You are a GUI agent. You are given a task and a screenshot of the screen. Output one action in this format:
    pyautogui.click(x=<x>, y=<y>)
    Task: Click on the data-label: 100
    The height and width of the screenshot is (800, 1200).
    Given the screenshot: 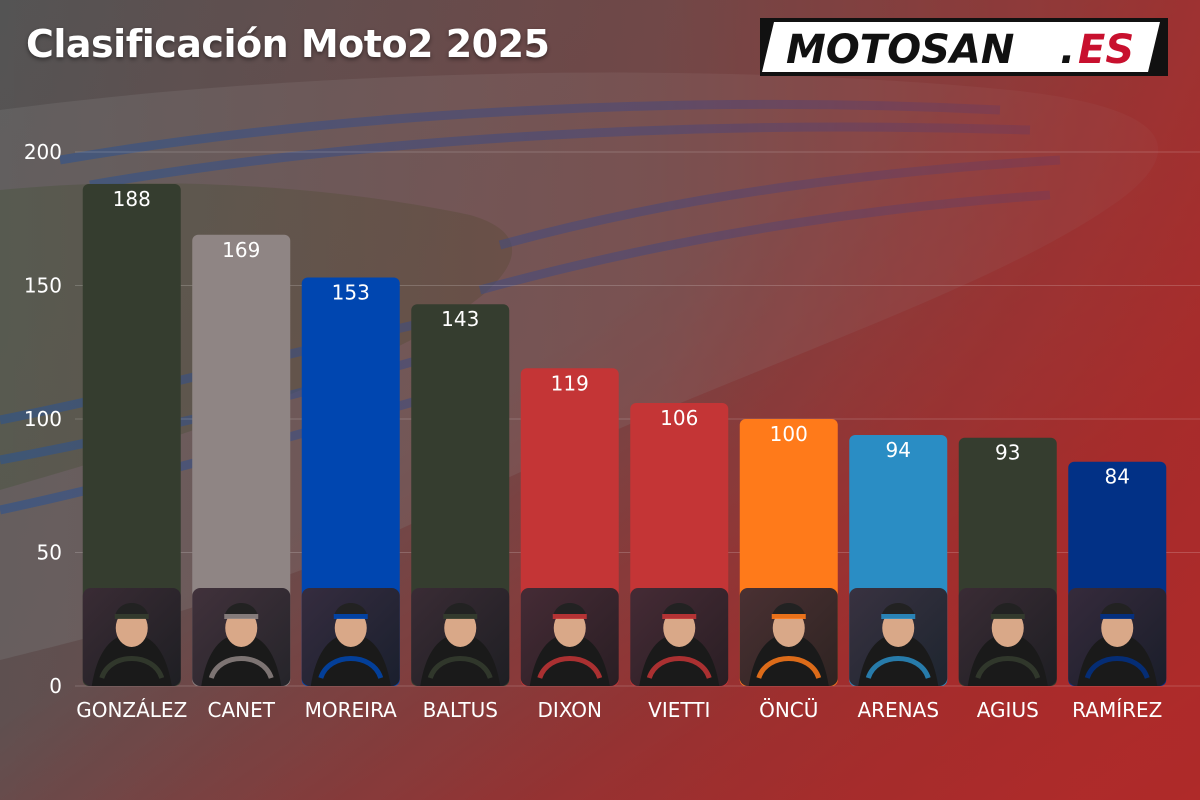 What is the action you would take?
    pyautogui.click(x=789, y=434)
    